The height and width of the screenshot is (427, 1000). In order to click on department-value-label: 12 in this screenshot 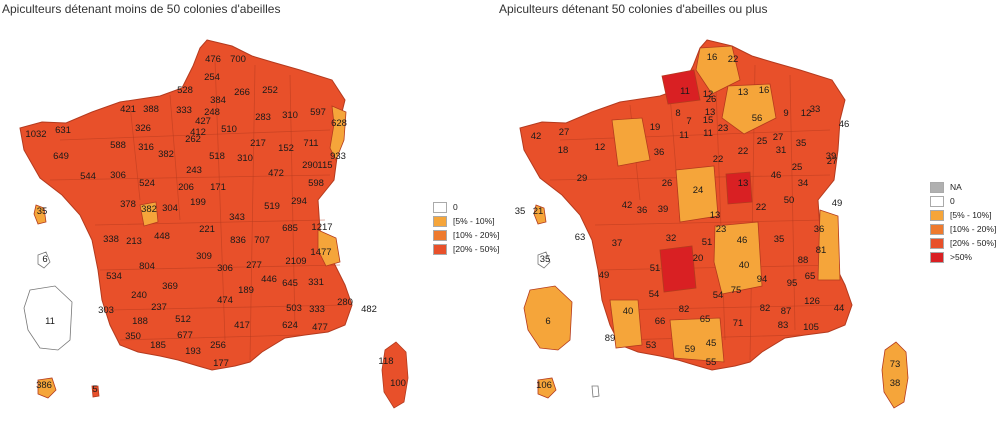, I will do `click(600, 147)`.